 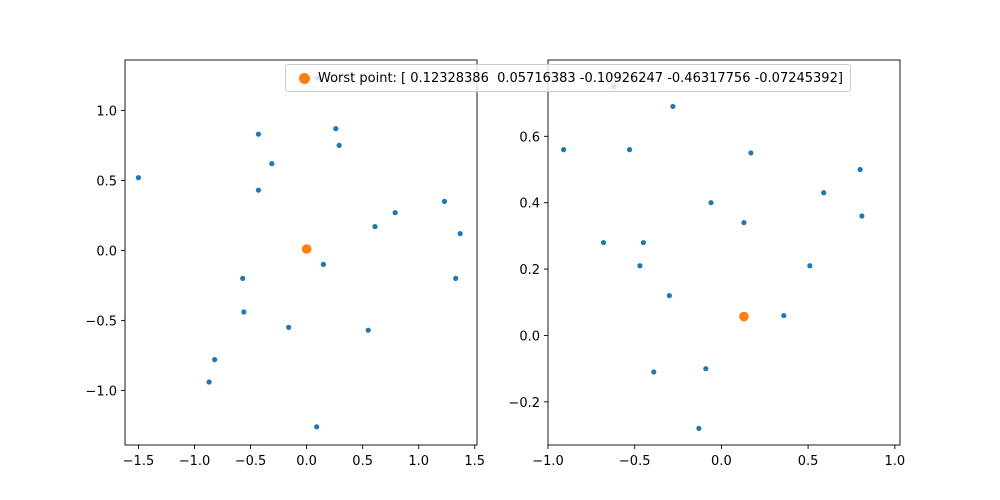 What do you see at coordinates (101, 391) in the screenshot?
I see `y-tick-label: −1.0` at bounding box center [101, 391].